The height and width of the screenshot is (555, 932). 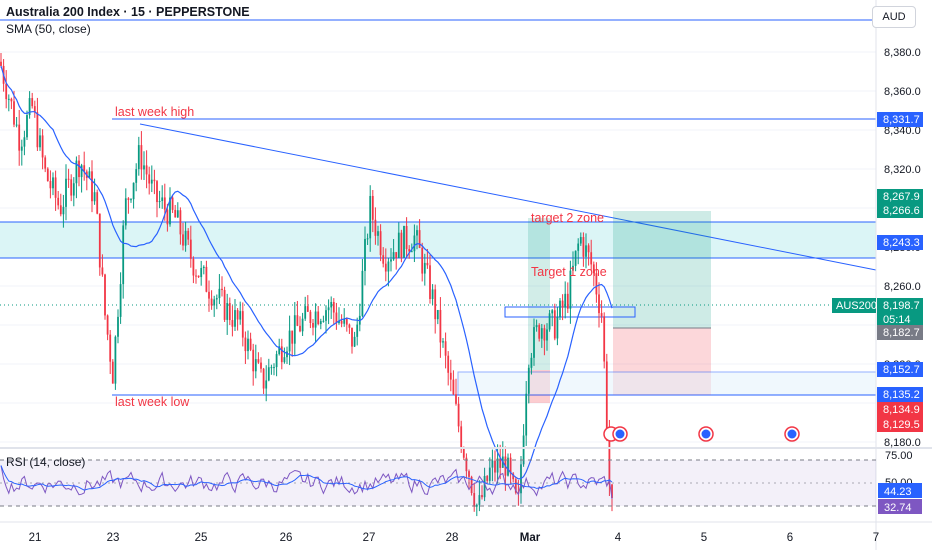 What do you see at coordinates (902, 131) in the screenshot?
I see `price-tick: 8,340.0` at bounding box center [902, 131].